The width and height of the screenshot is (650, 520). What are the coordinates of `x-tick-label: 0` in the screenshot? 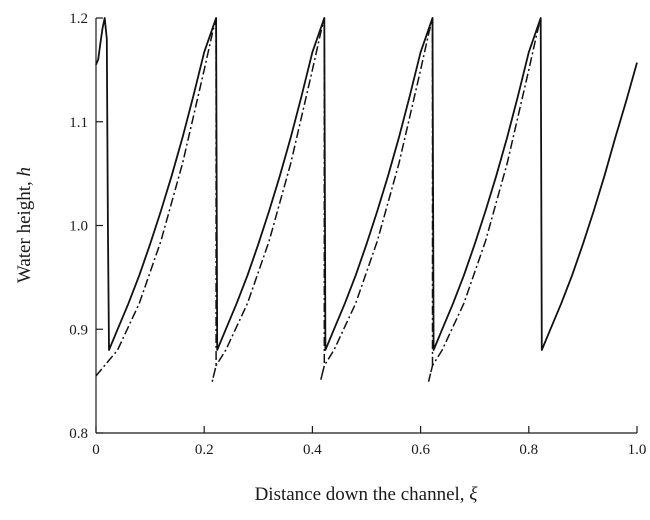 It's located at (96, 450).